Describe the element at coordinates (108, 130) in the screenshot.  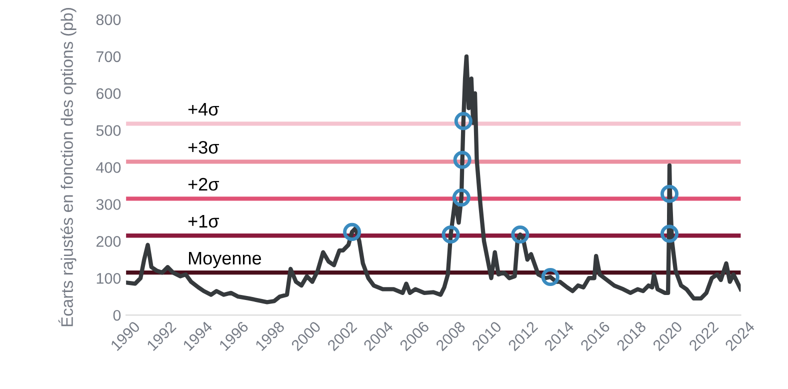
I see `y-tick-label: 500` at that location.